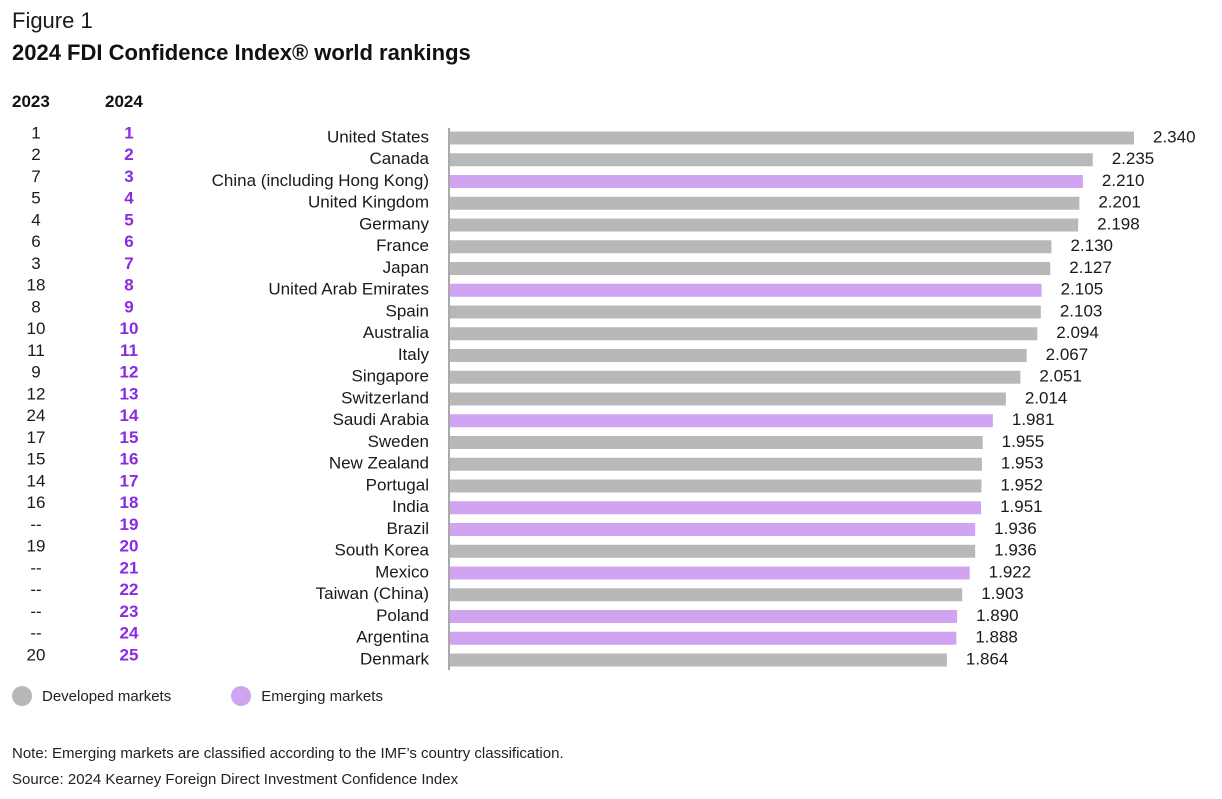 The image size is (1222, 799). I want to click on data-label: 1.955, so click(1023, 441).